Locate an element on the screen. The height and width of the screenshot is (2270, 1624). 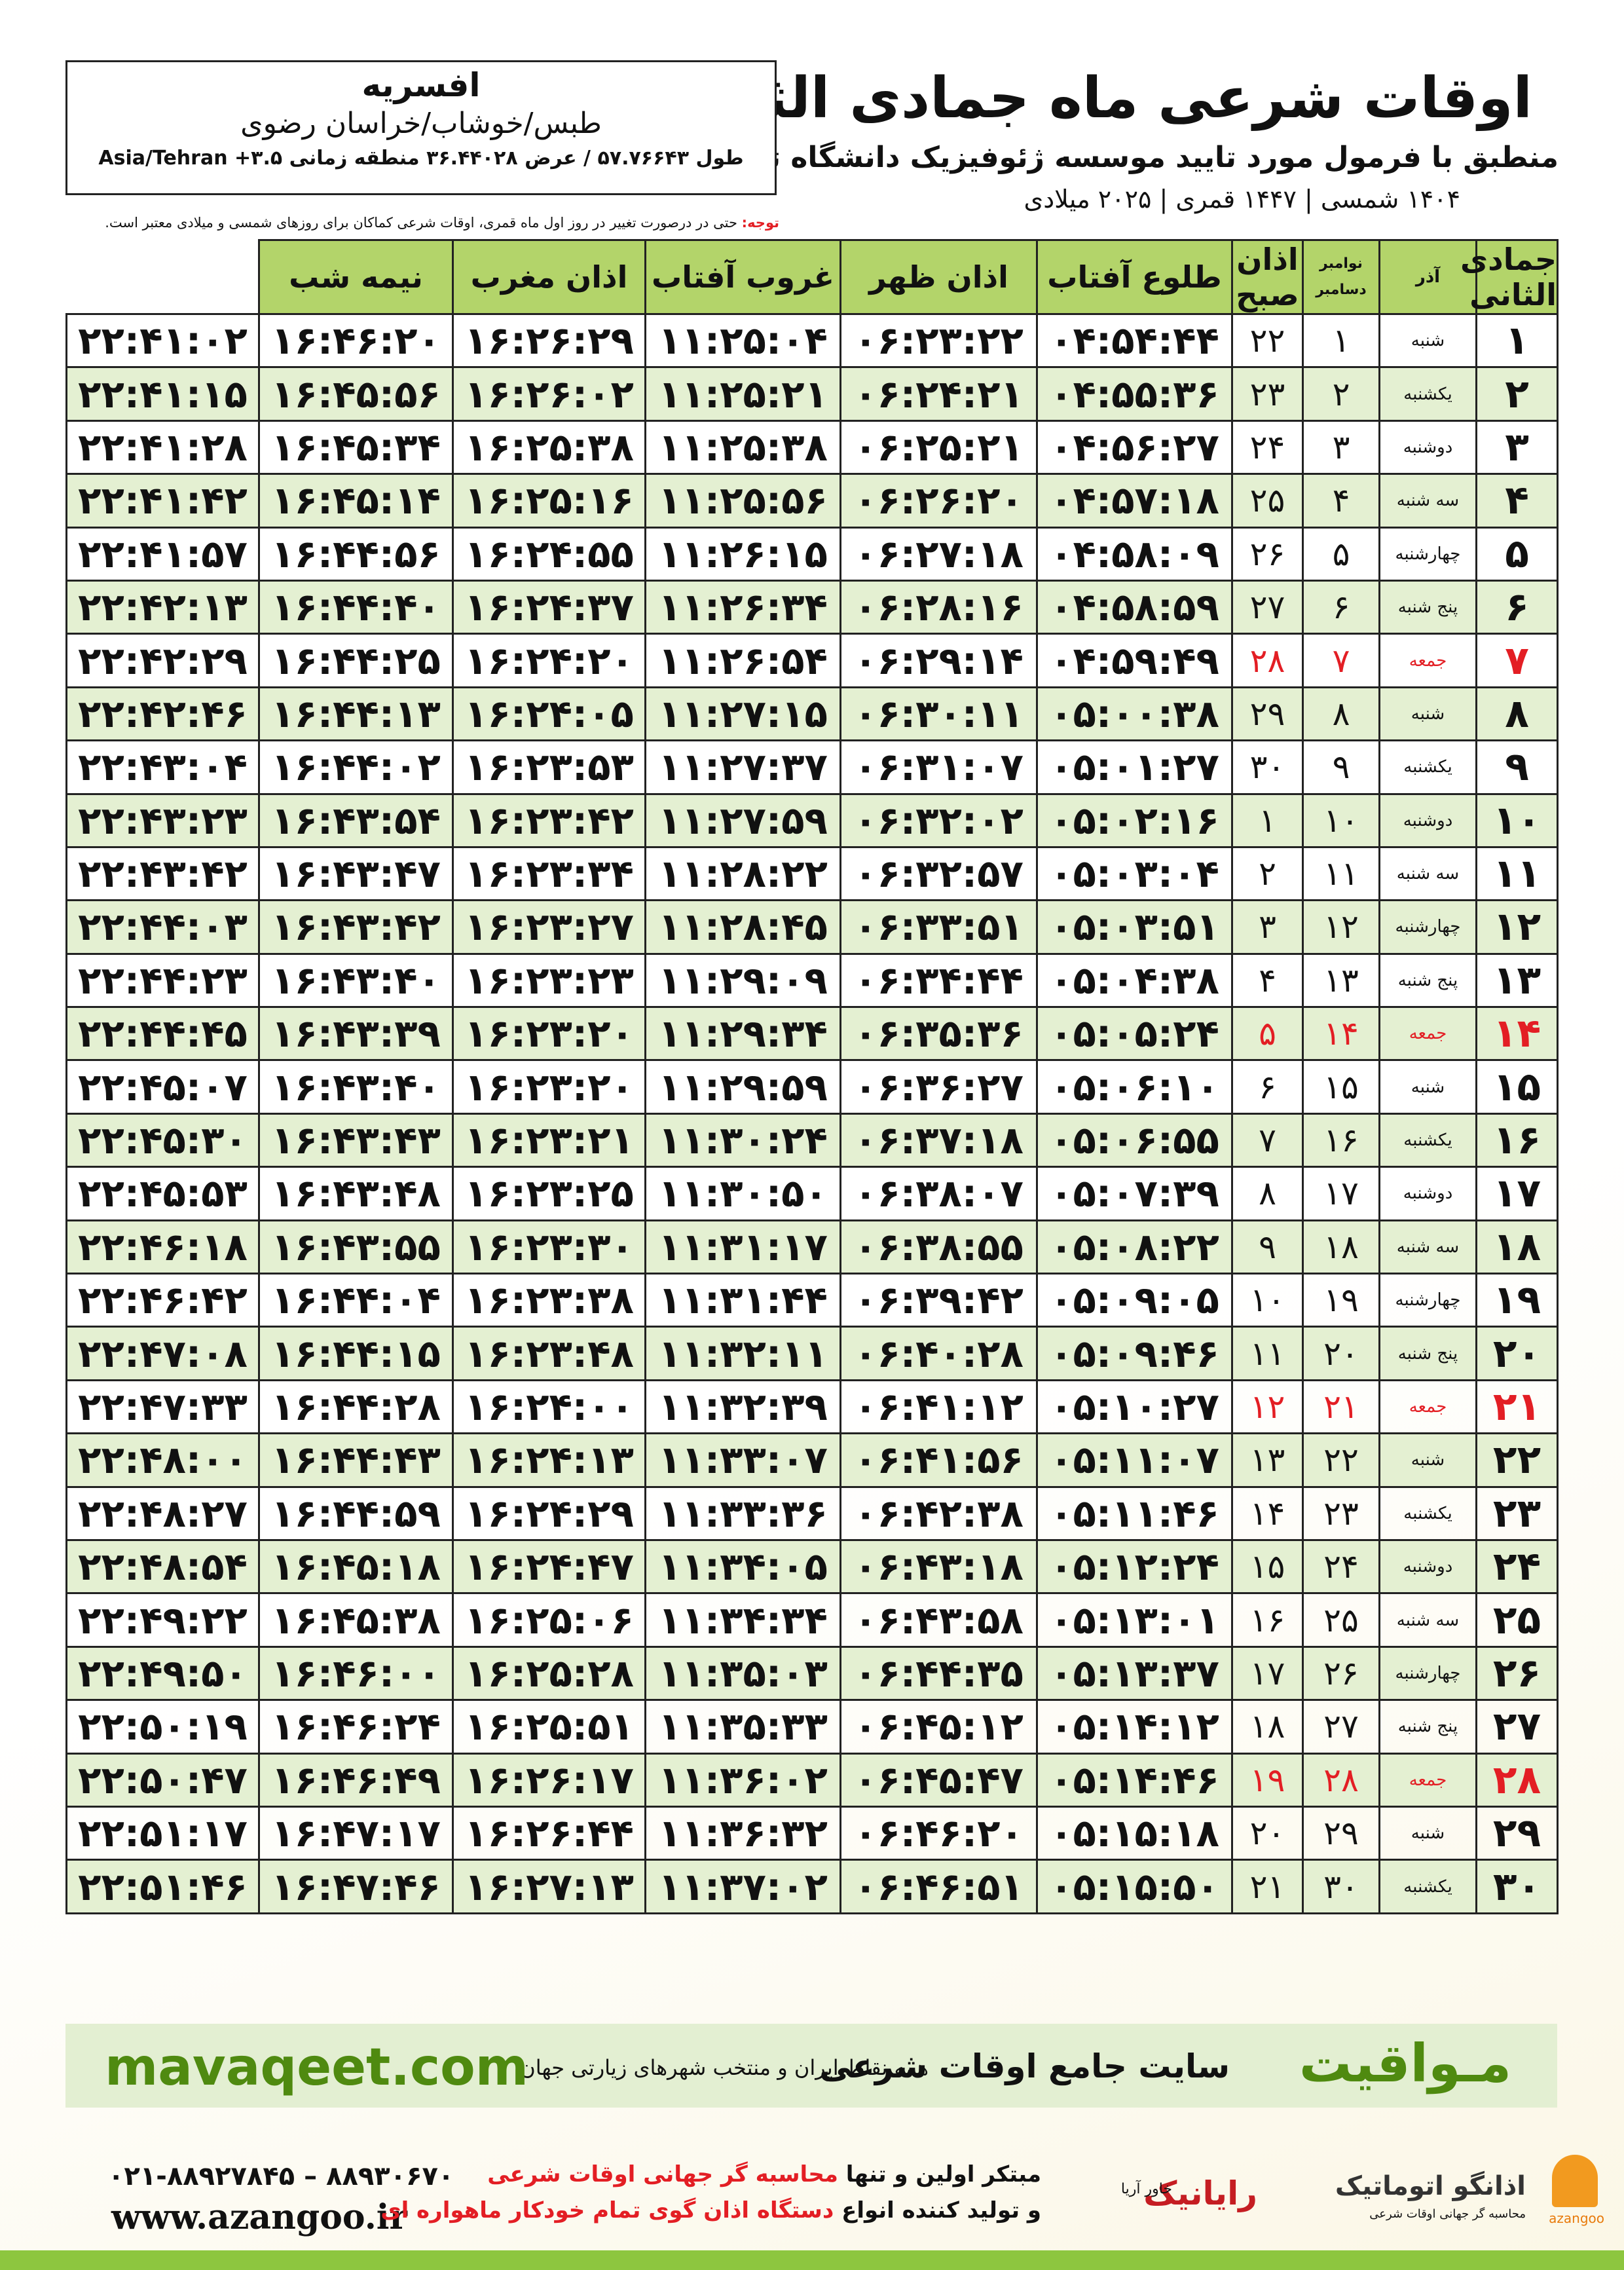
website: www.azangoo.ir is located at coordinates (259, 2217).